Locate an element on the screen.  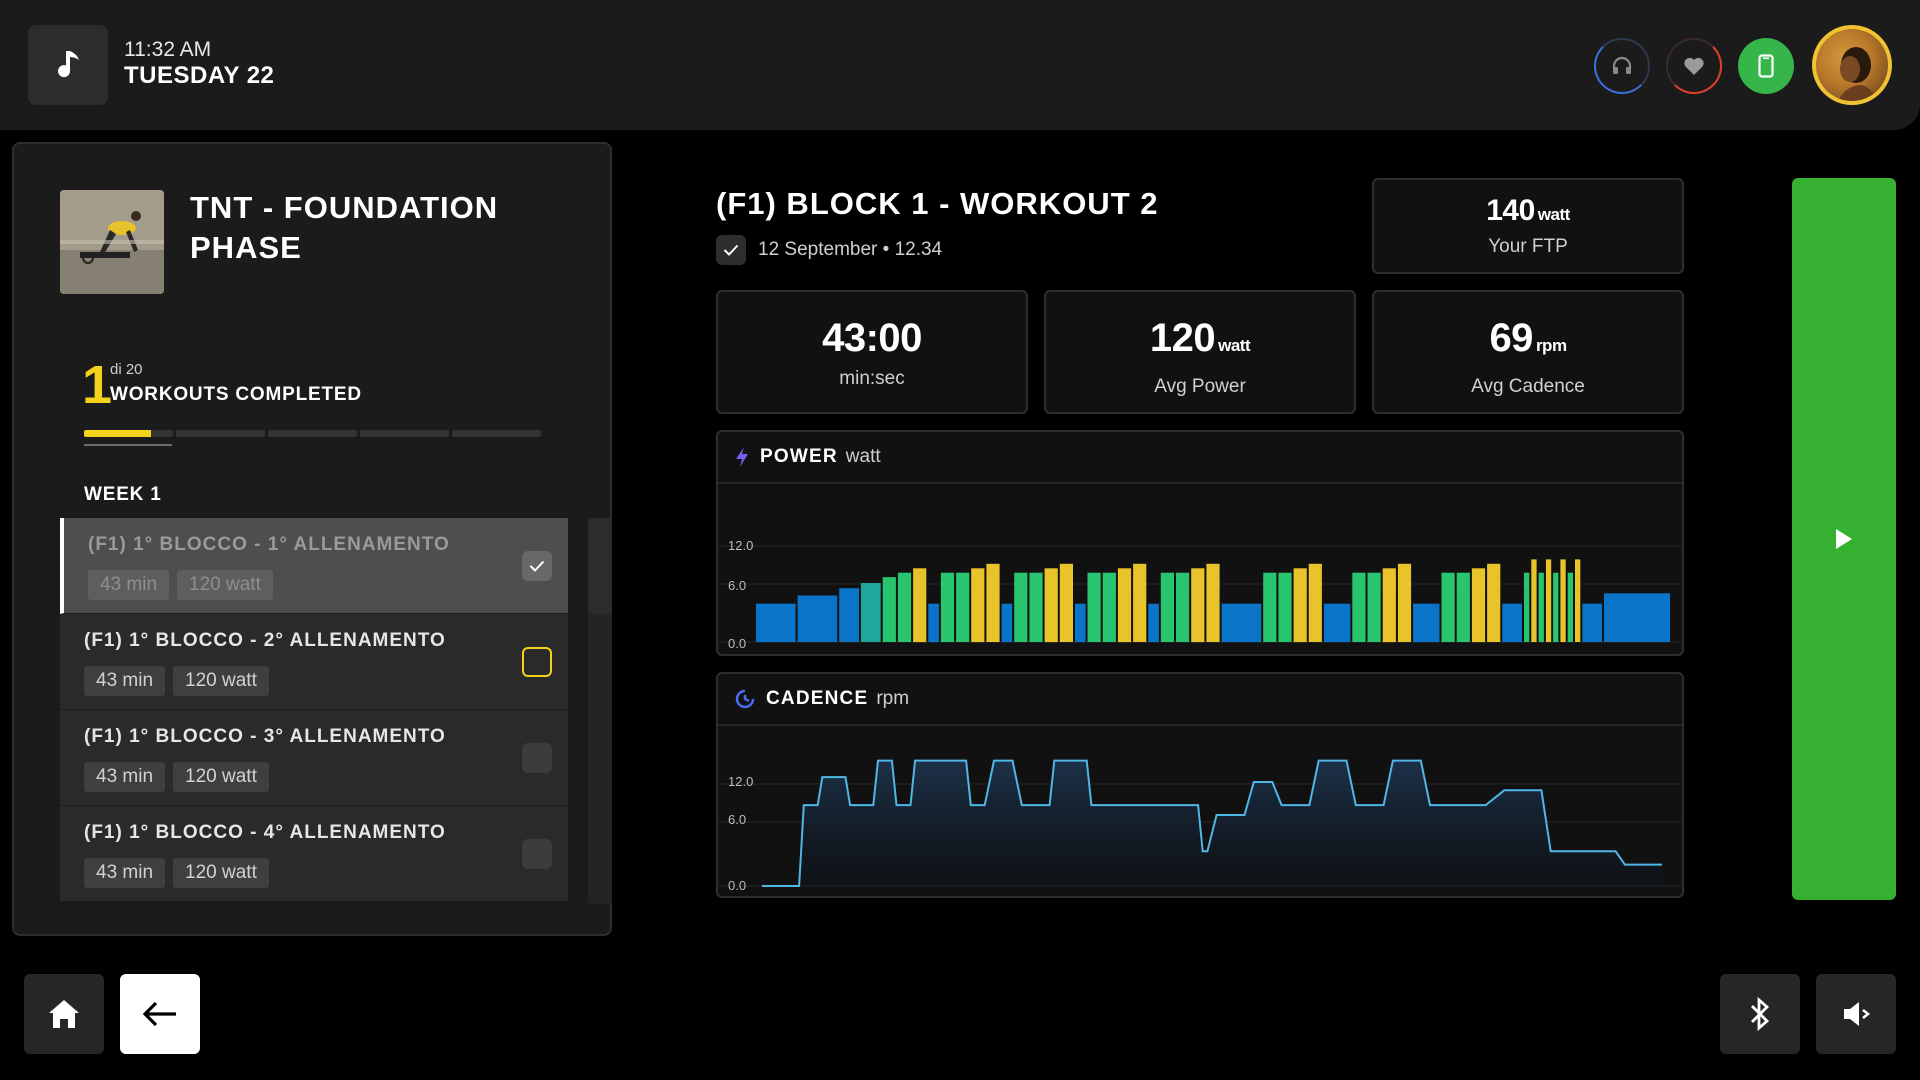
workout-item-title: (F1) 1° BLOCCO - 2° ALLENAMENTO is located at coordinates (265, 640).